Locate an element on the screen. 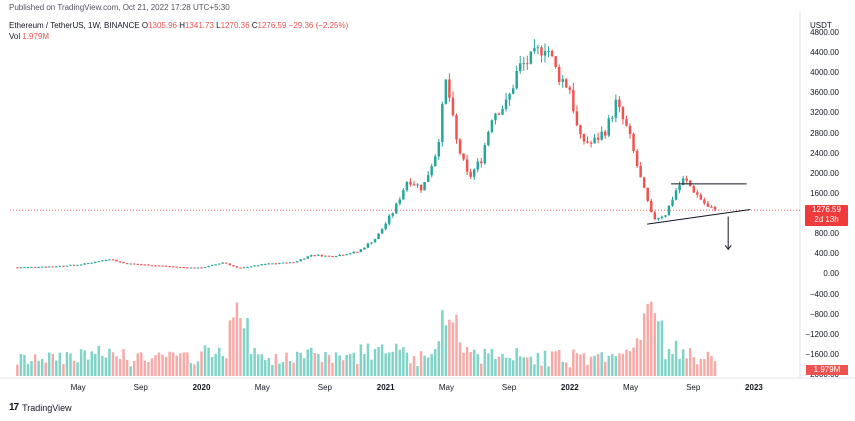 The width and height of the screenshot is (855, 421). tradingview-footer: 17 TradingView is located at coordinates (40, 407).